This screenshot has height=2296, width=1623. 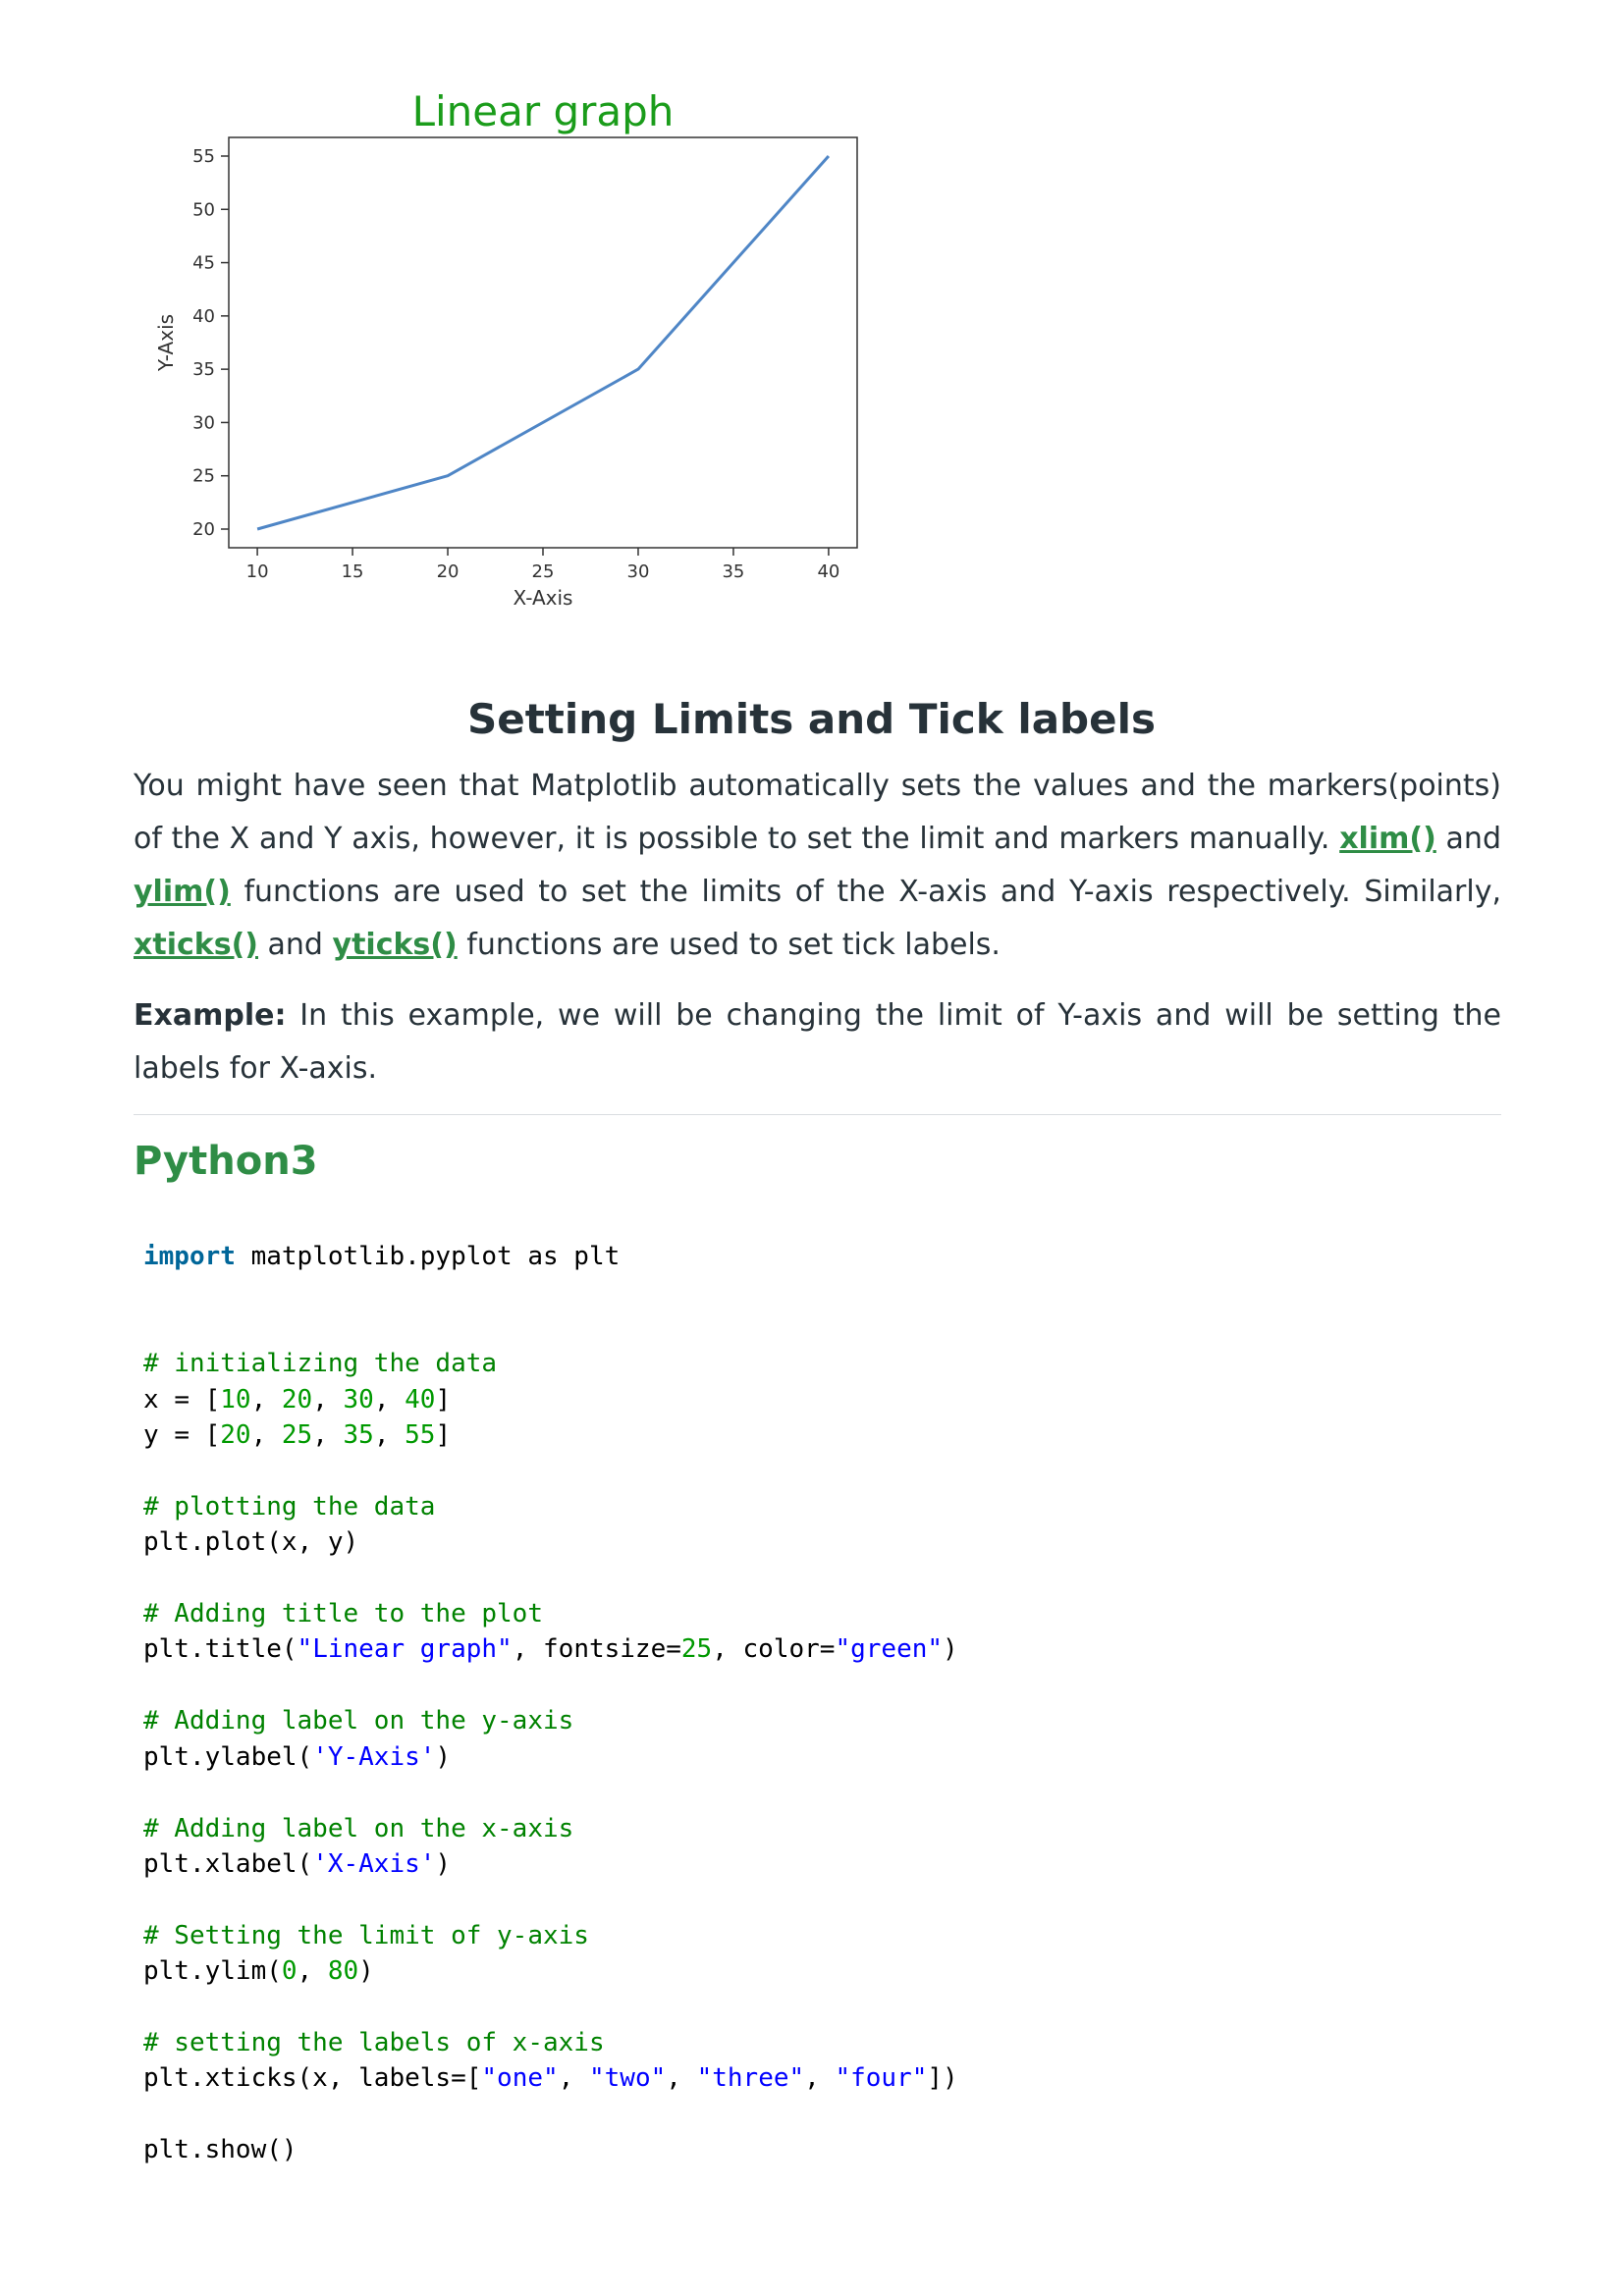 What do you see at coordinates (204, 476) in the screenshot?
I see `y-tick-label: 25` at bounding box center [204, 476].